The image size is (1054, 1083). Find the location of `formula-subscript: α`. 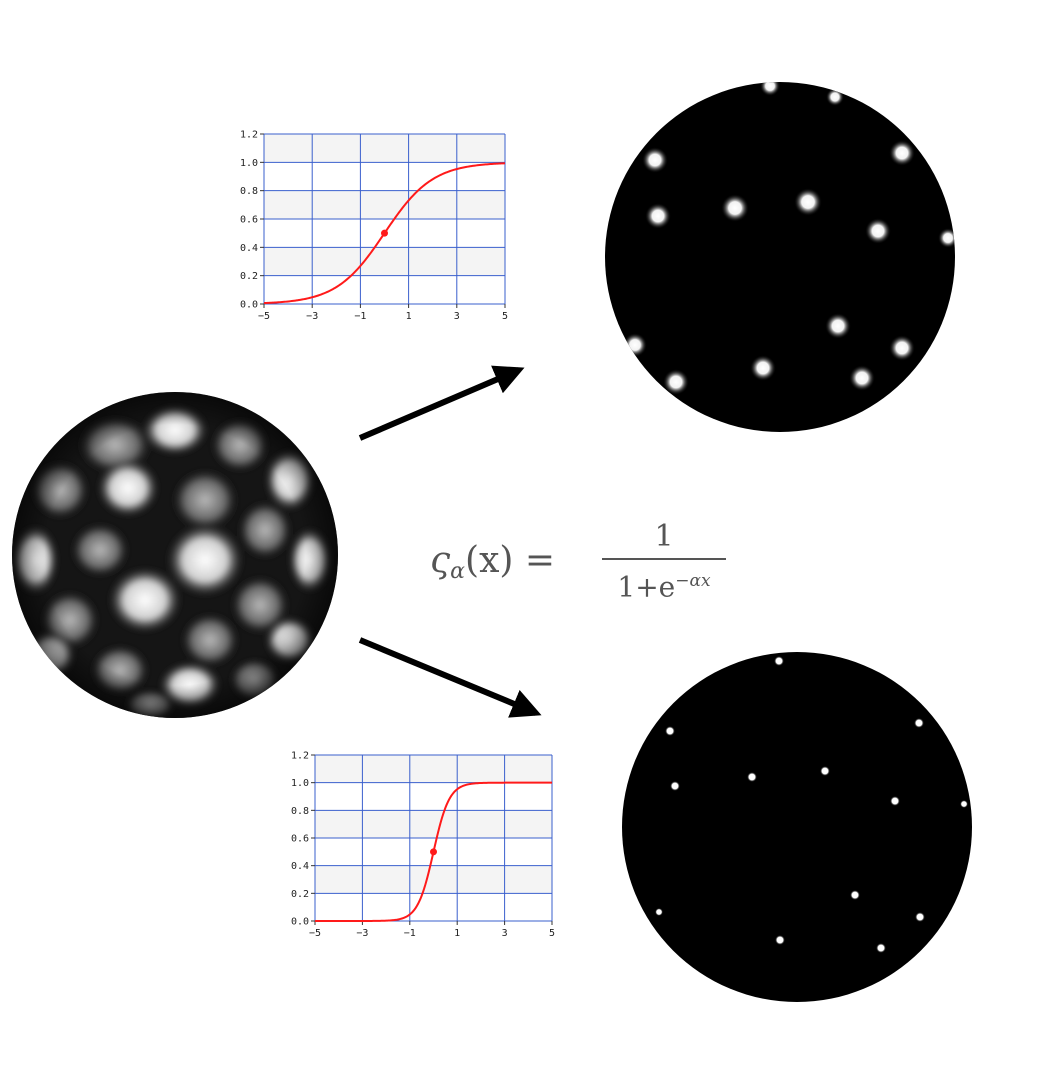

formula-subscript: α is located at coordinates (458, 571).